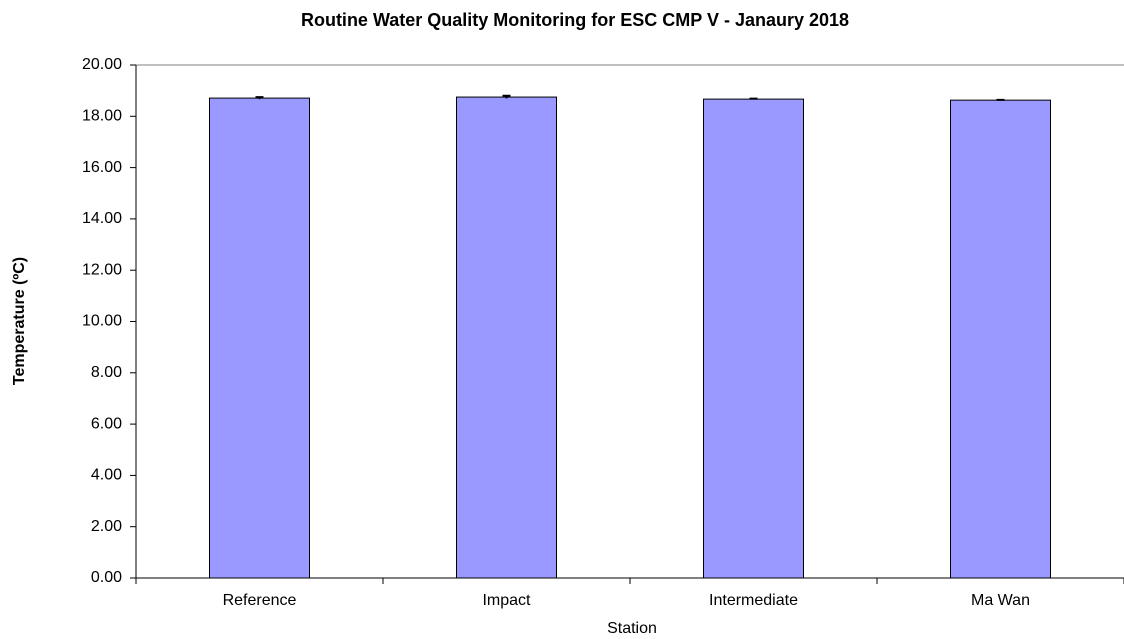 The height and width of the screenshot is (639, 1124). What do you see at coordinates (19, 321) in the screenshot?
I see `y-axis-label: Temperature (ºC)` at bounding box center [19, 321].